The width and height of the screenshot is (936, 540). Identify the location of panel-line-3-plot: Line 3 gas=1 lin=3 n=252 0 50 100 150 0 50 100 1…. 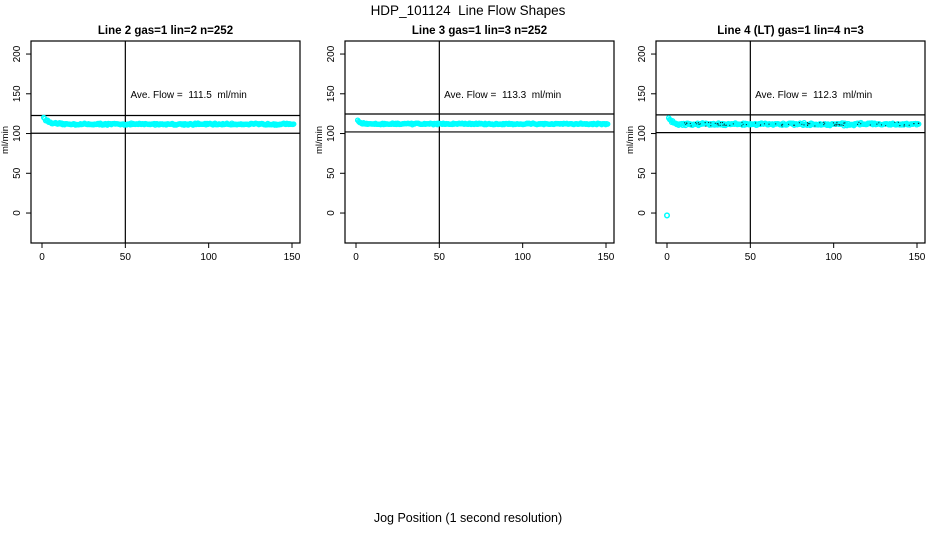
(464, 144).